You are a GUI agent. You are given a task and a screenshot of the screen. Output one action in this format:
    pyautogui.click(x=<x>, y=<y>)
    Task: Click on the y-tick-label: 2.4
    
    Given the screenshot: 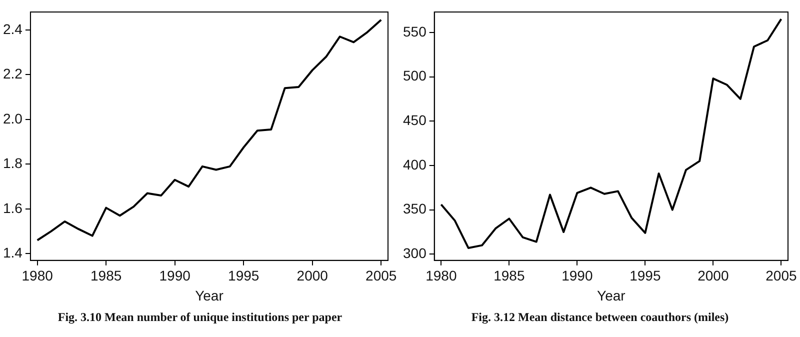 What is the action you would take?
    pyautogui.click(x=12, y=28)
    